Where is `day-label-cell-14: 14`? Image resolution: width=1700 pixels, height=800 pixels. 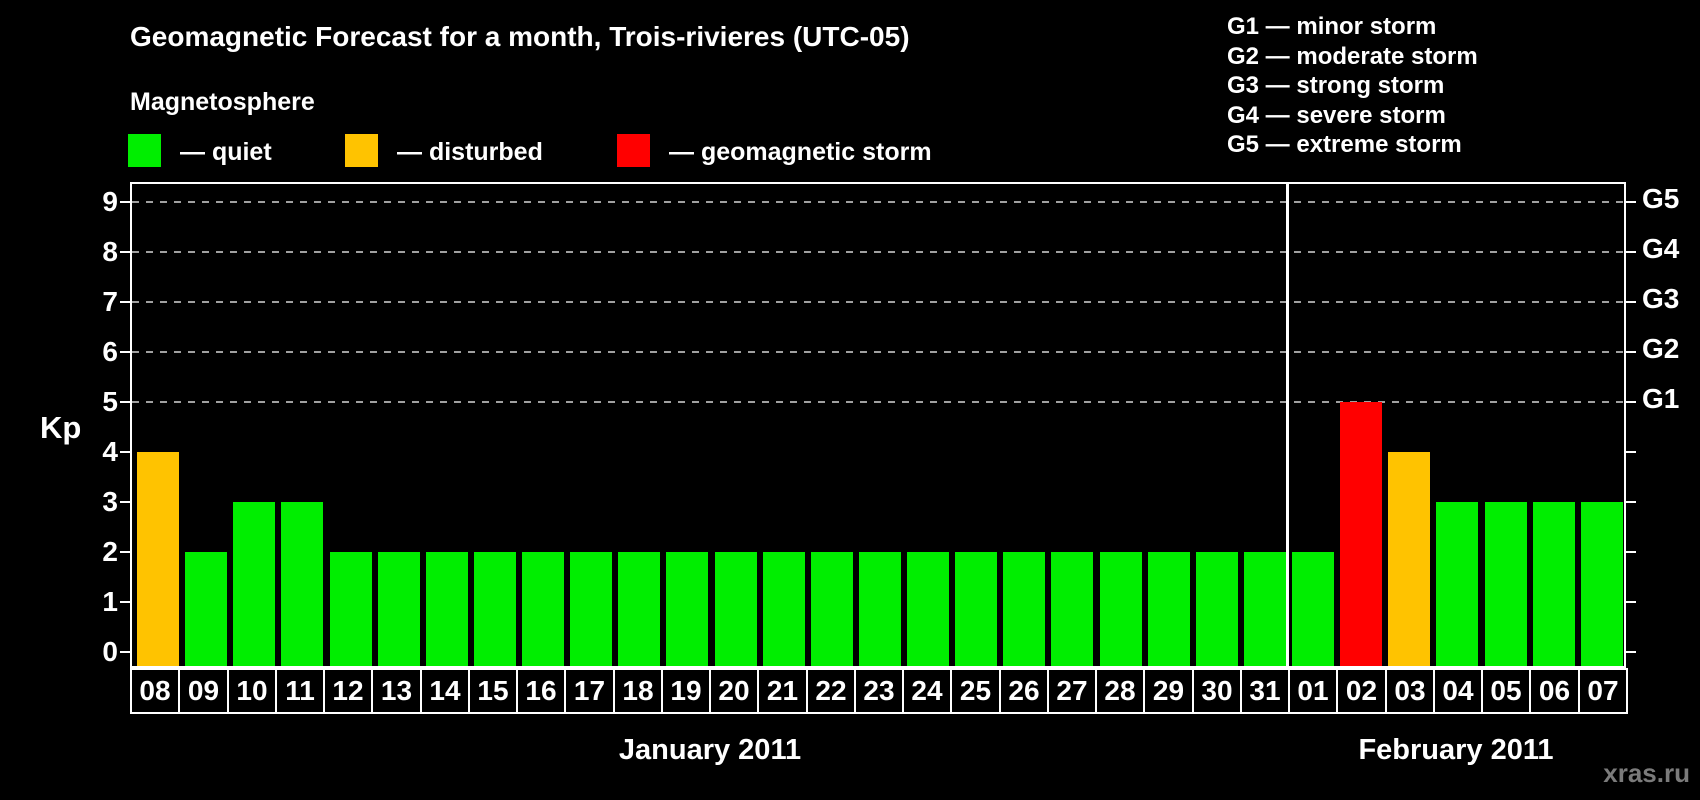
day-label-cell-14: 14 is located at coordinates (445, 691).